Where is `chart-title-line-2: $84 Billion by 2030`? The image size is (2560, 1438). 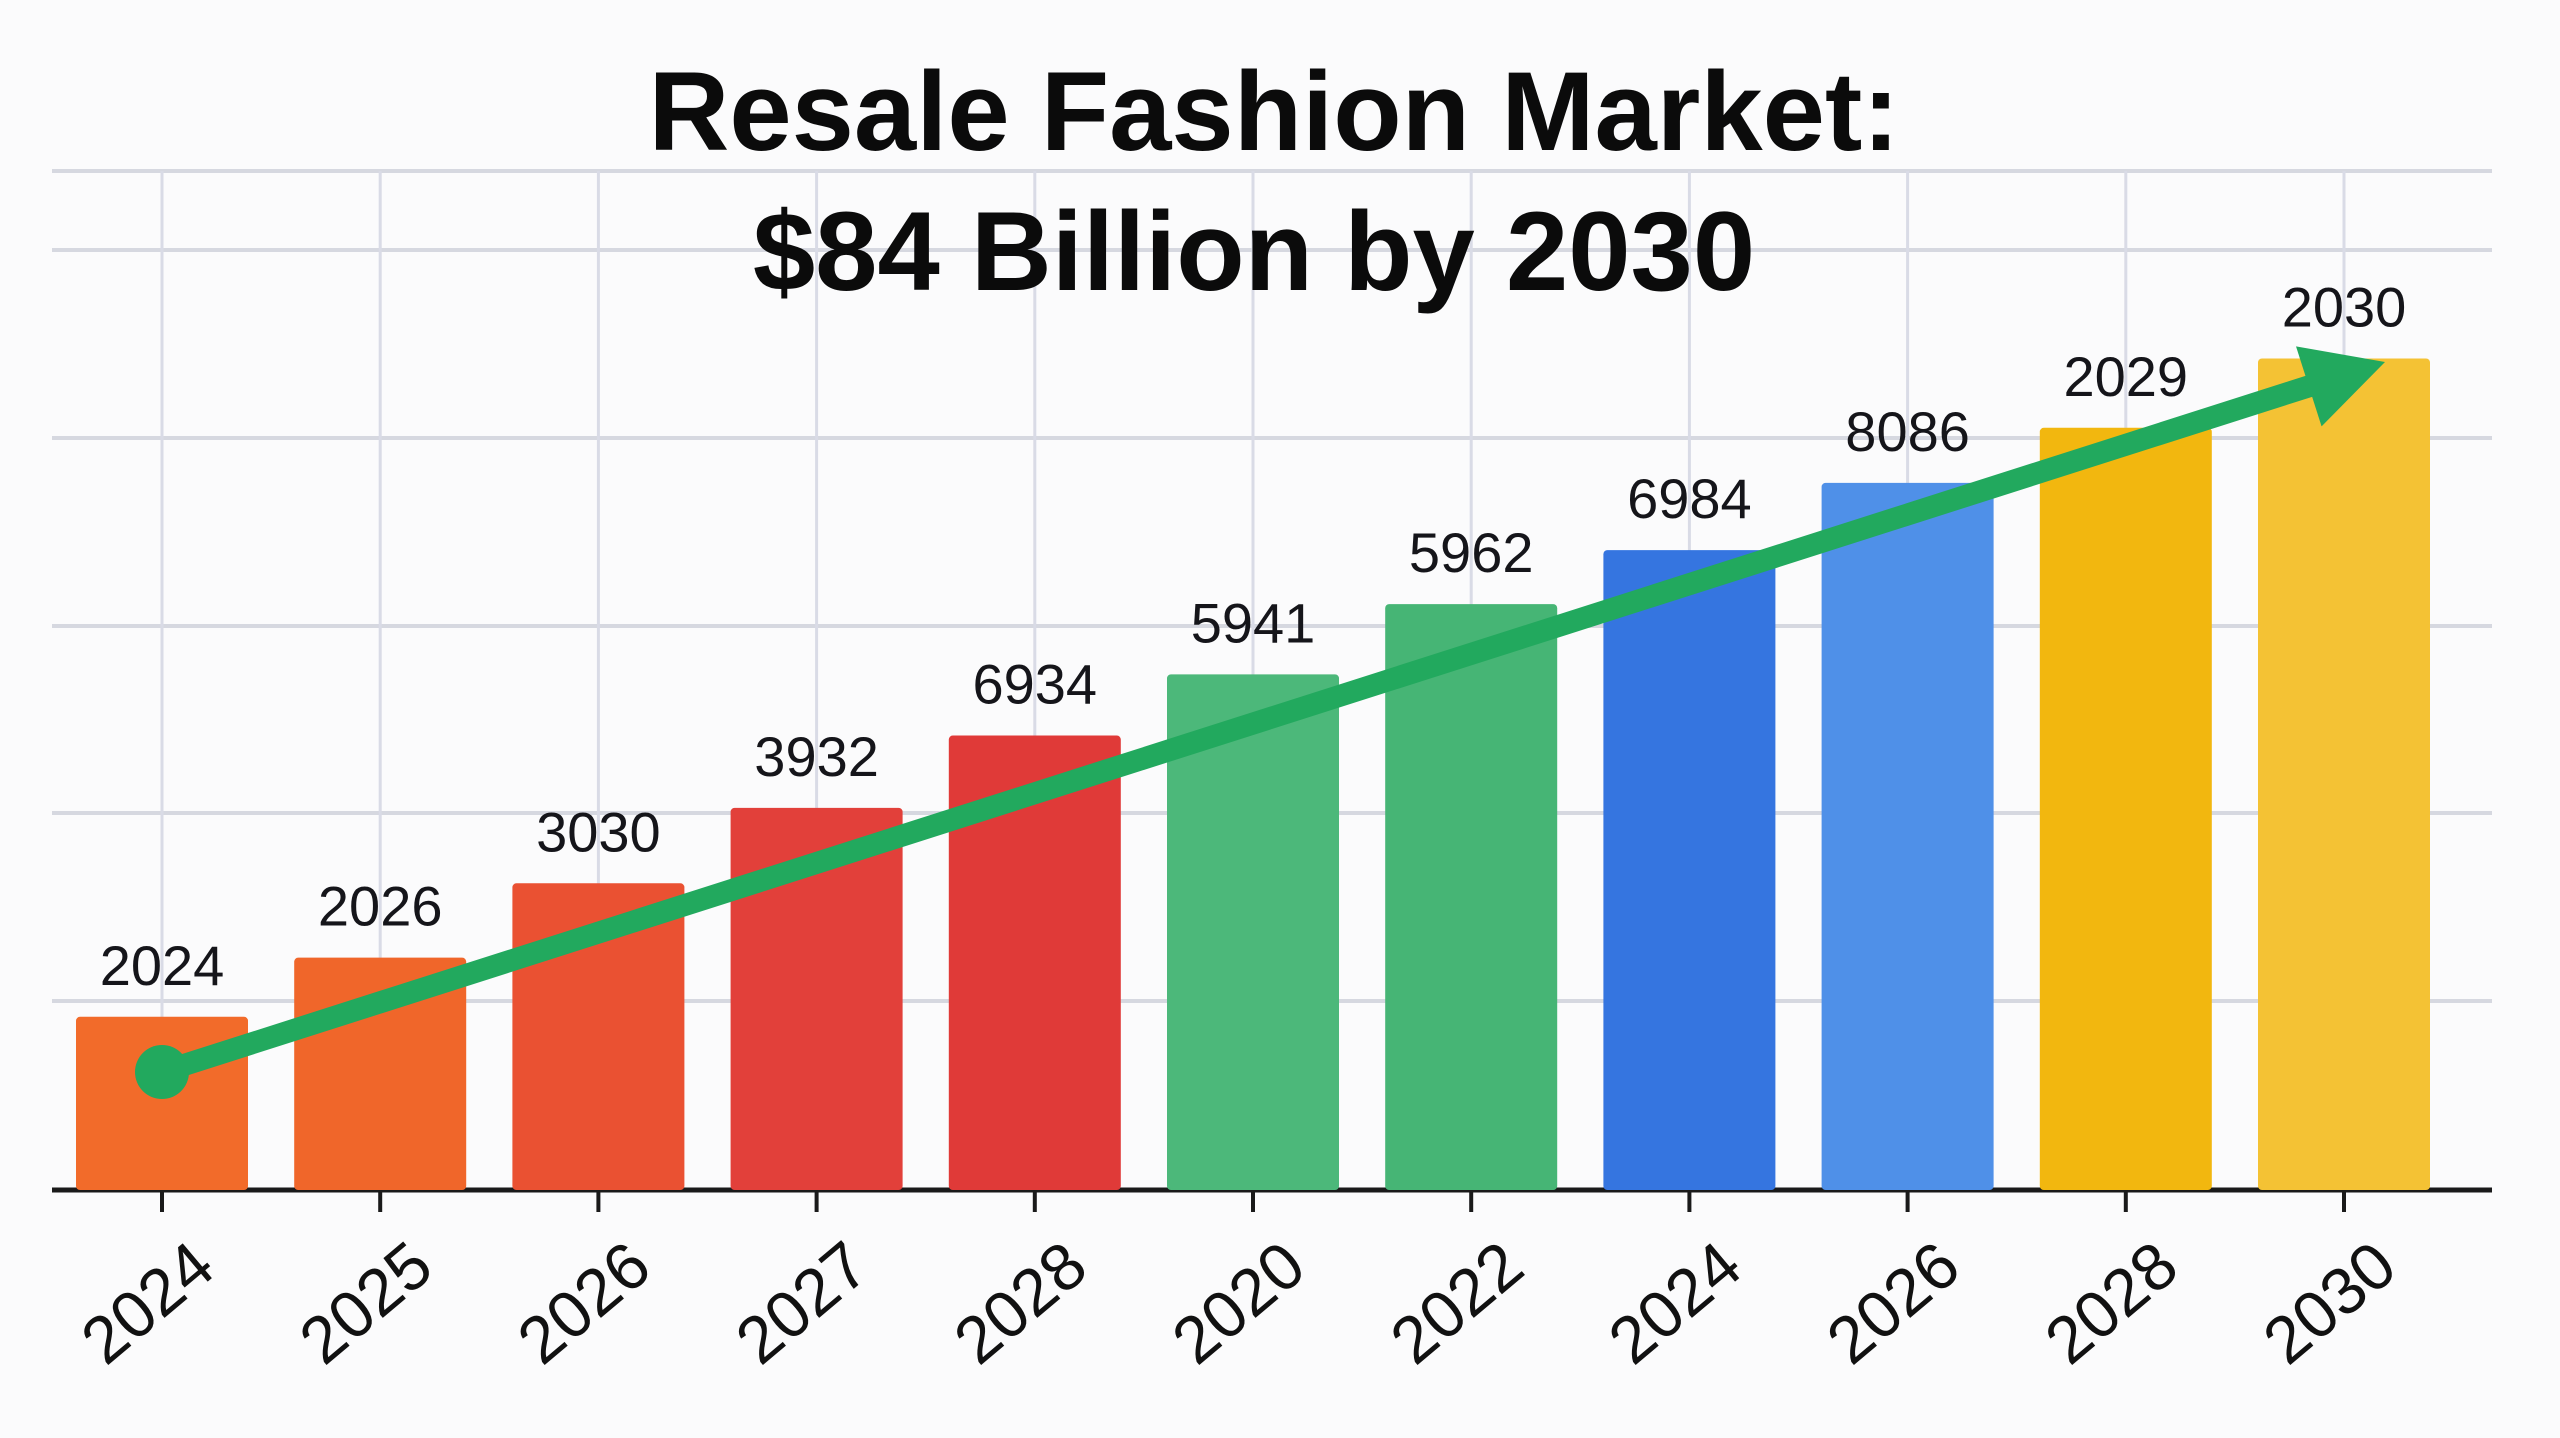 chart-title-line-2: $84 Billion by 2030 is located at coordinates (1254, 251).